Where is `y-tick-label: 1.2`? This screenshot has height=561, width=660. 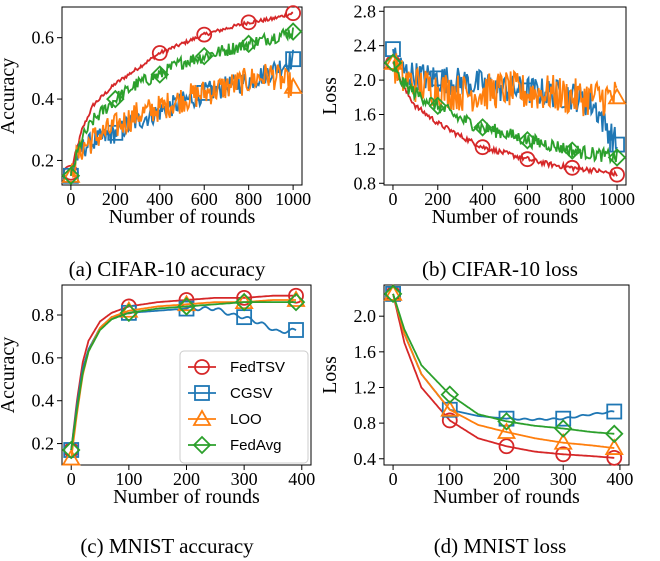
y-tick-label: 1.2 is located at coordinates (365, 387).